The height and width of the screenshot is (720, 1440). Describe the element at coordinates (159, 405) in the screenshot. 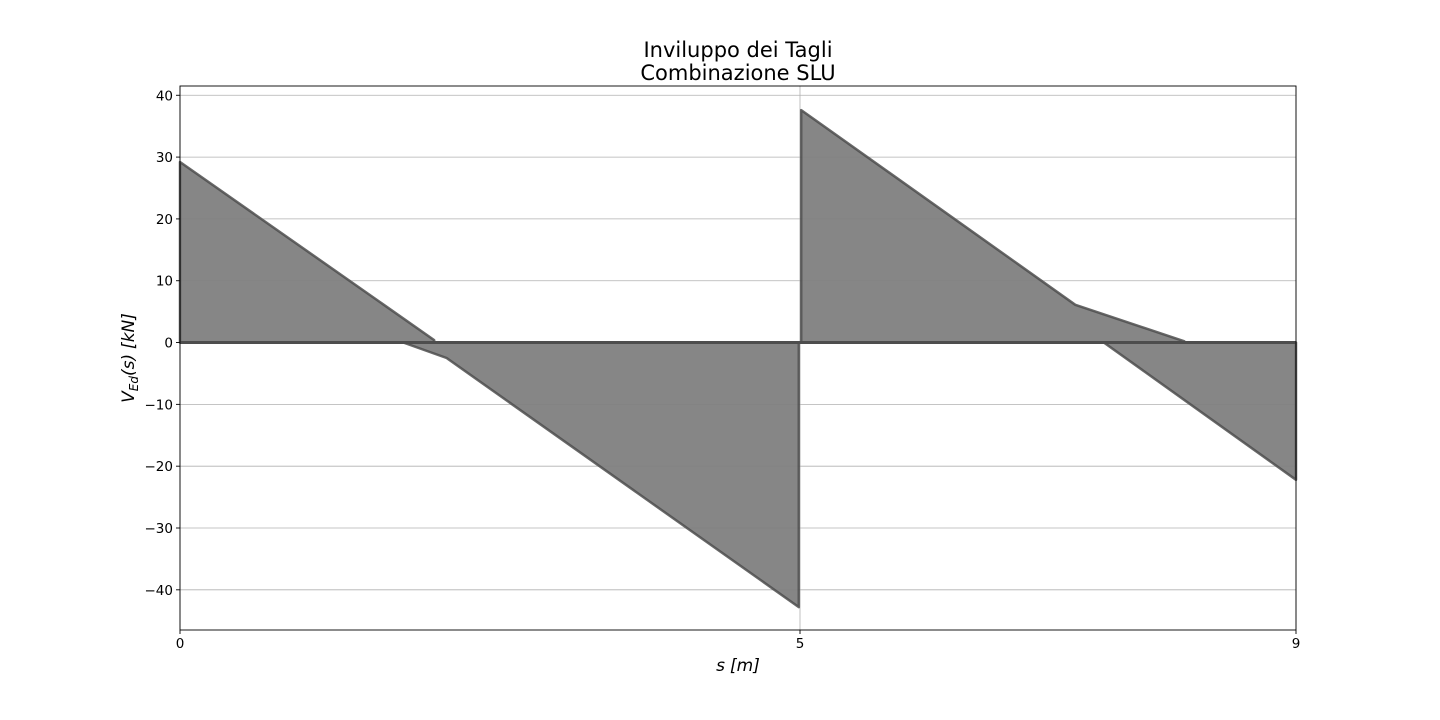

I see `y-tick-label: −10` at that location.